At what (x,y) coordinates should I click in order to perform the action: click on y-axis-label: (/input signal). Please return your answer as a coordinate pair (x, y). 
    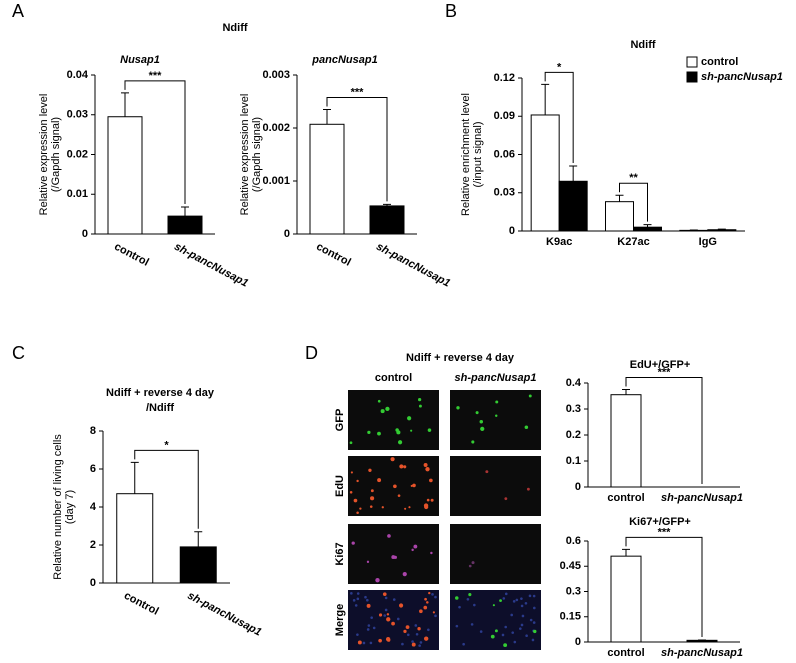
    Looking at the image, I should click on (478, 154).